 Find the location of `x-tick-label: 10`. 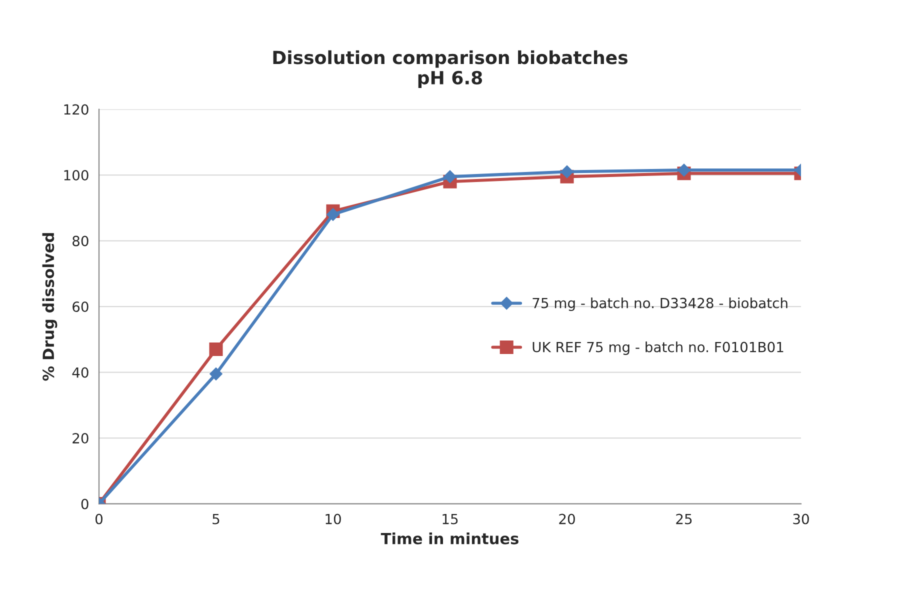

x-tick-label: 10 is located at coordinates (333, 519).